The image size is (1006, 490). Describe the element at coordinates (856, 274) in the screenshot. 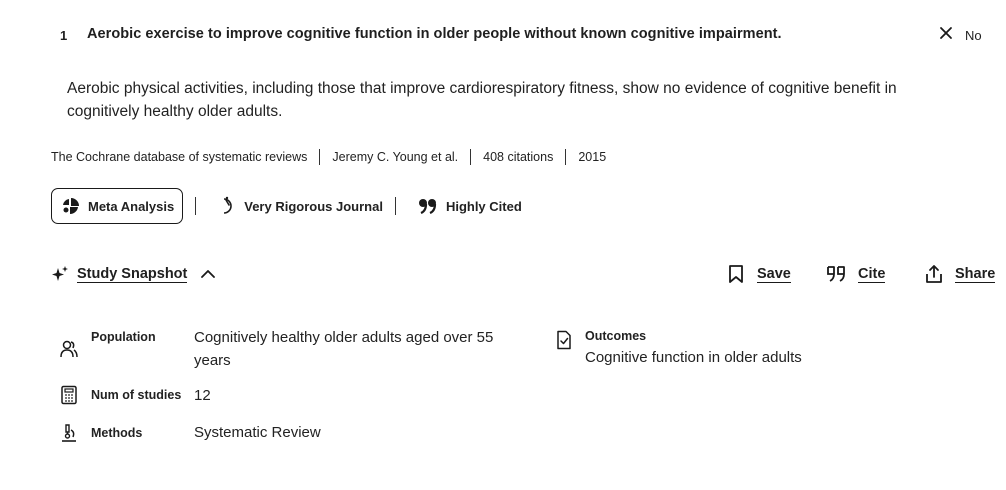

I see `cite-button: Cite` at that location.